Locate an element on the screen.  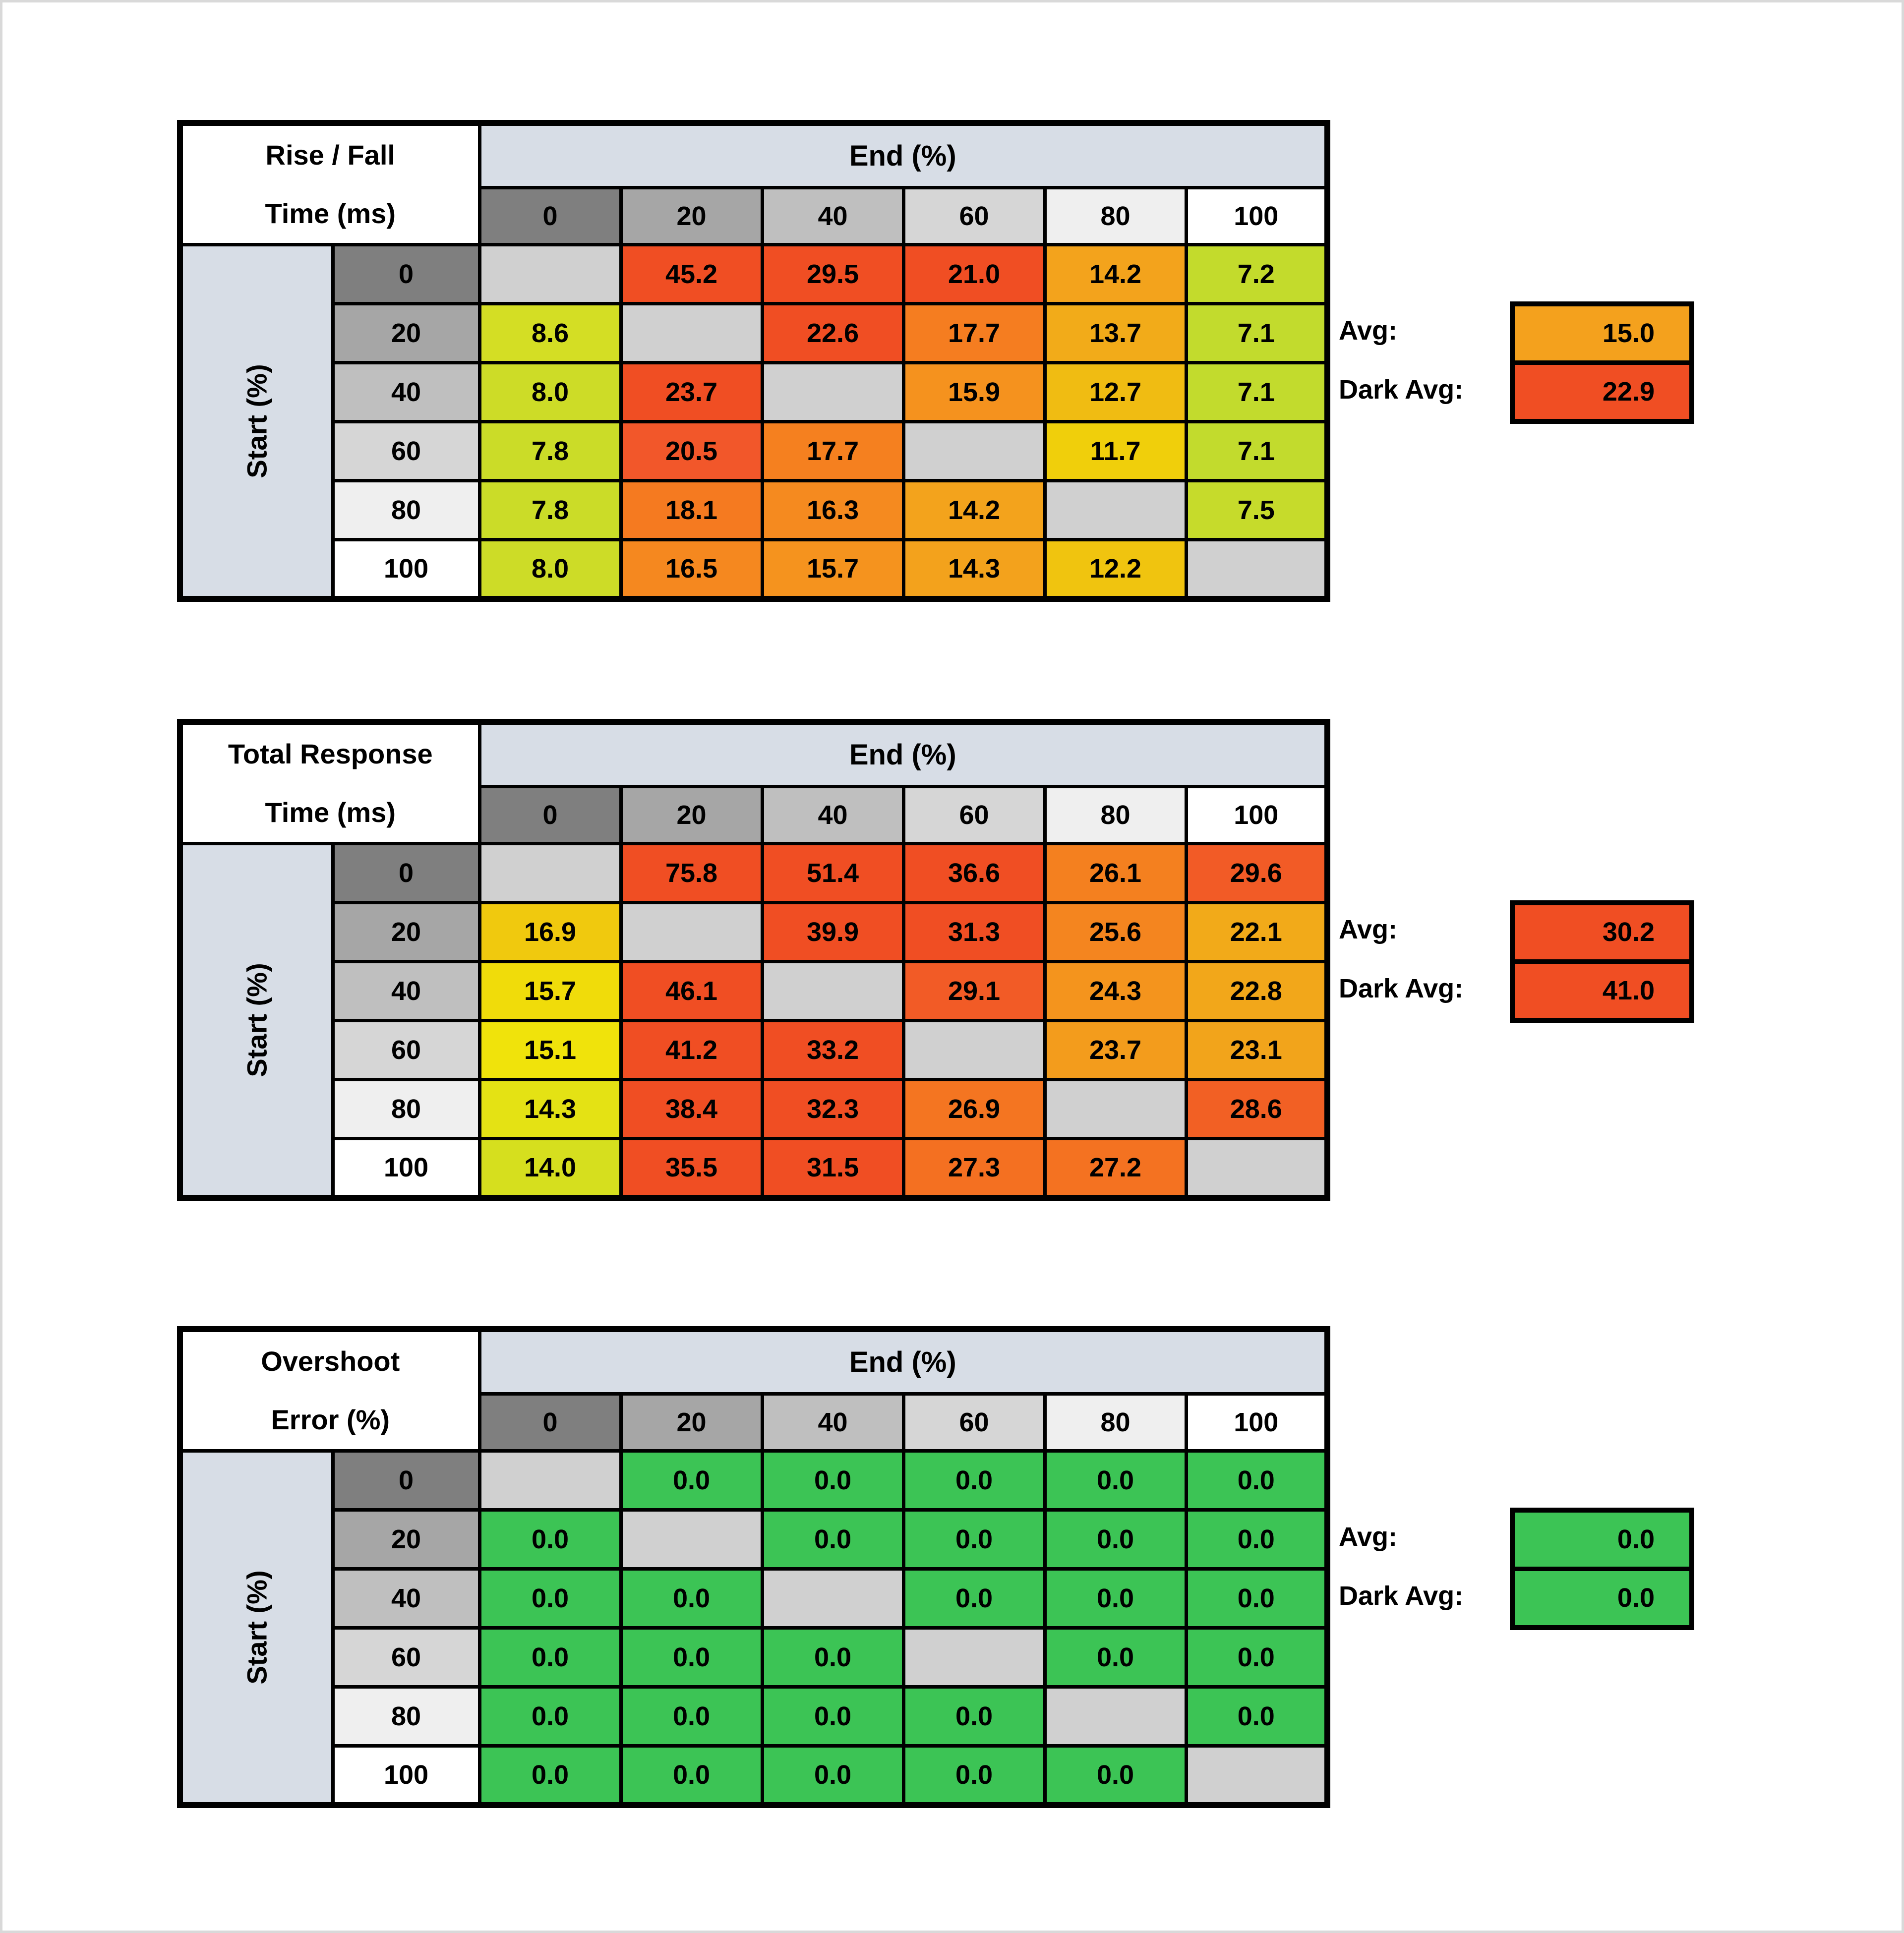
table-row: 60 15.1 41.2 33.2 23.7 23.1 is located at coordinates (754, 1050).